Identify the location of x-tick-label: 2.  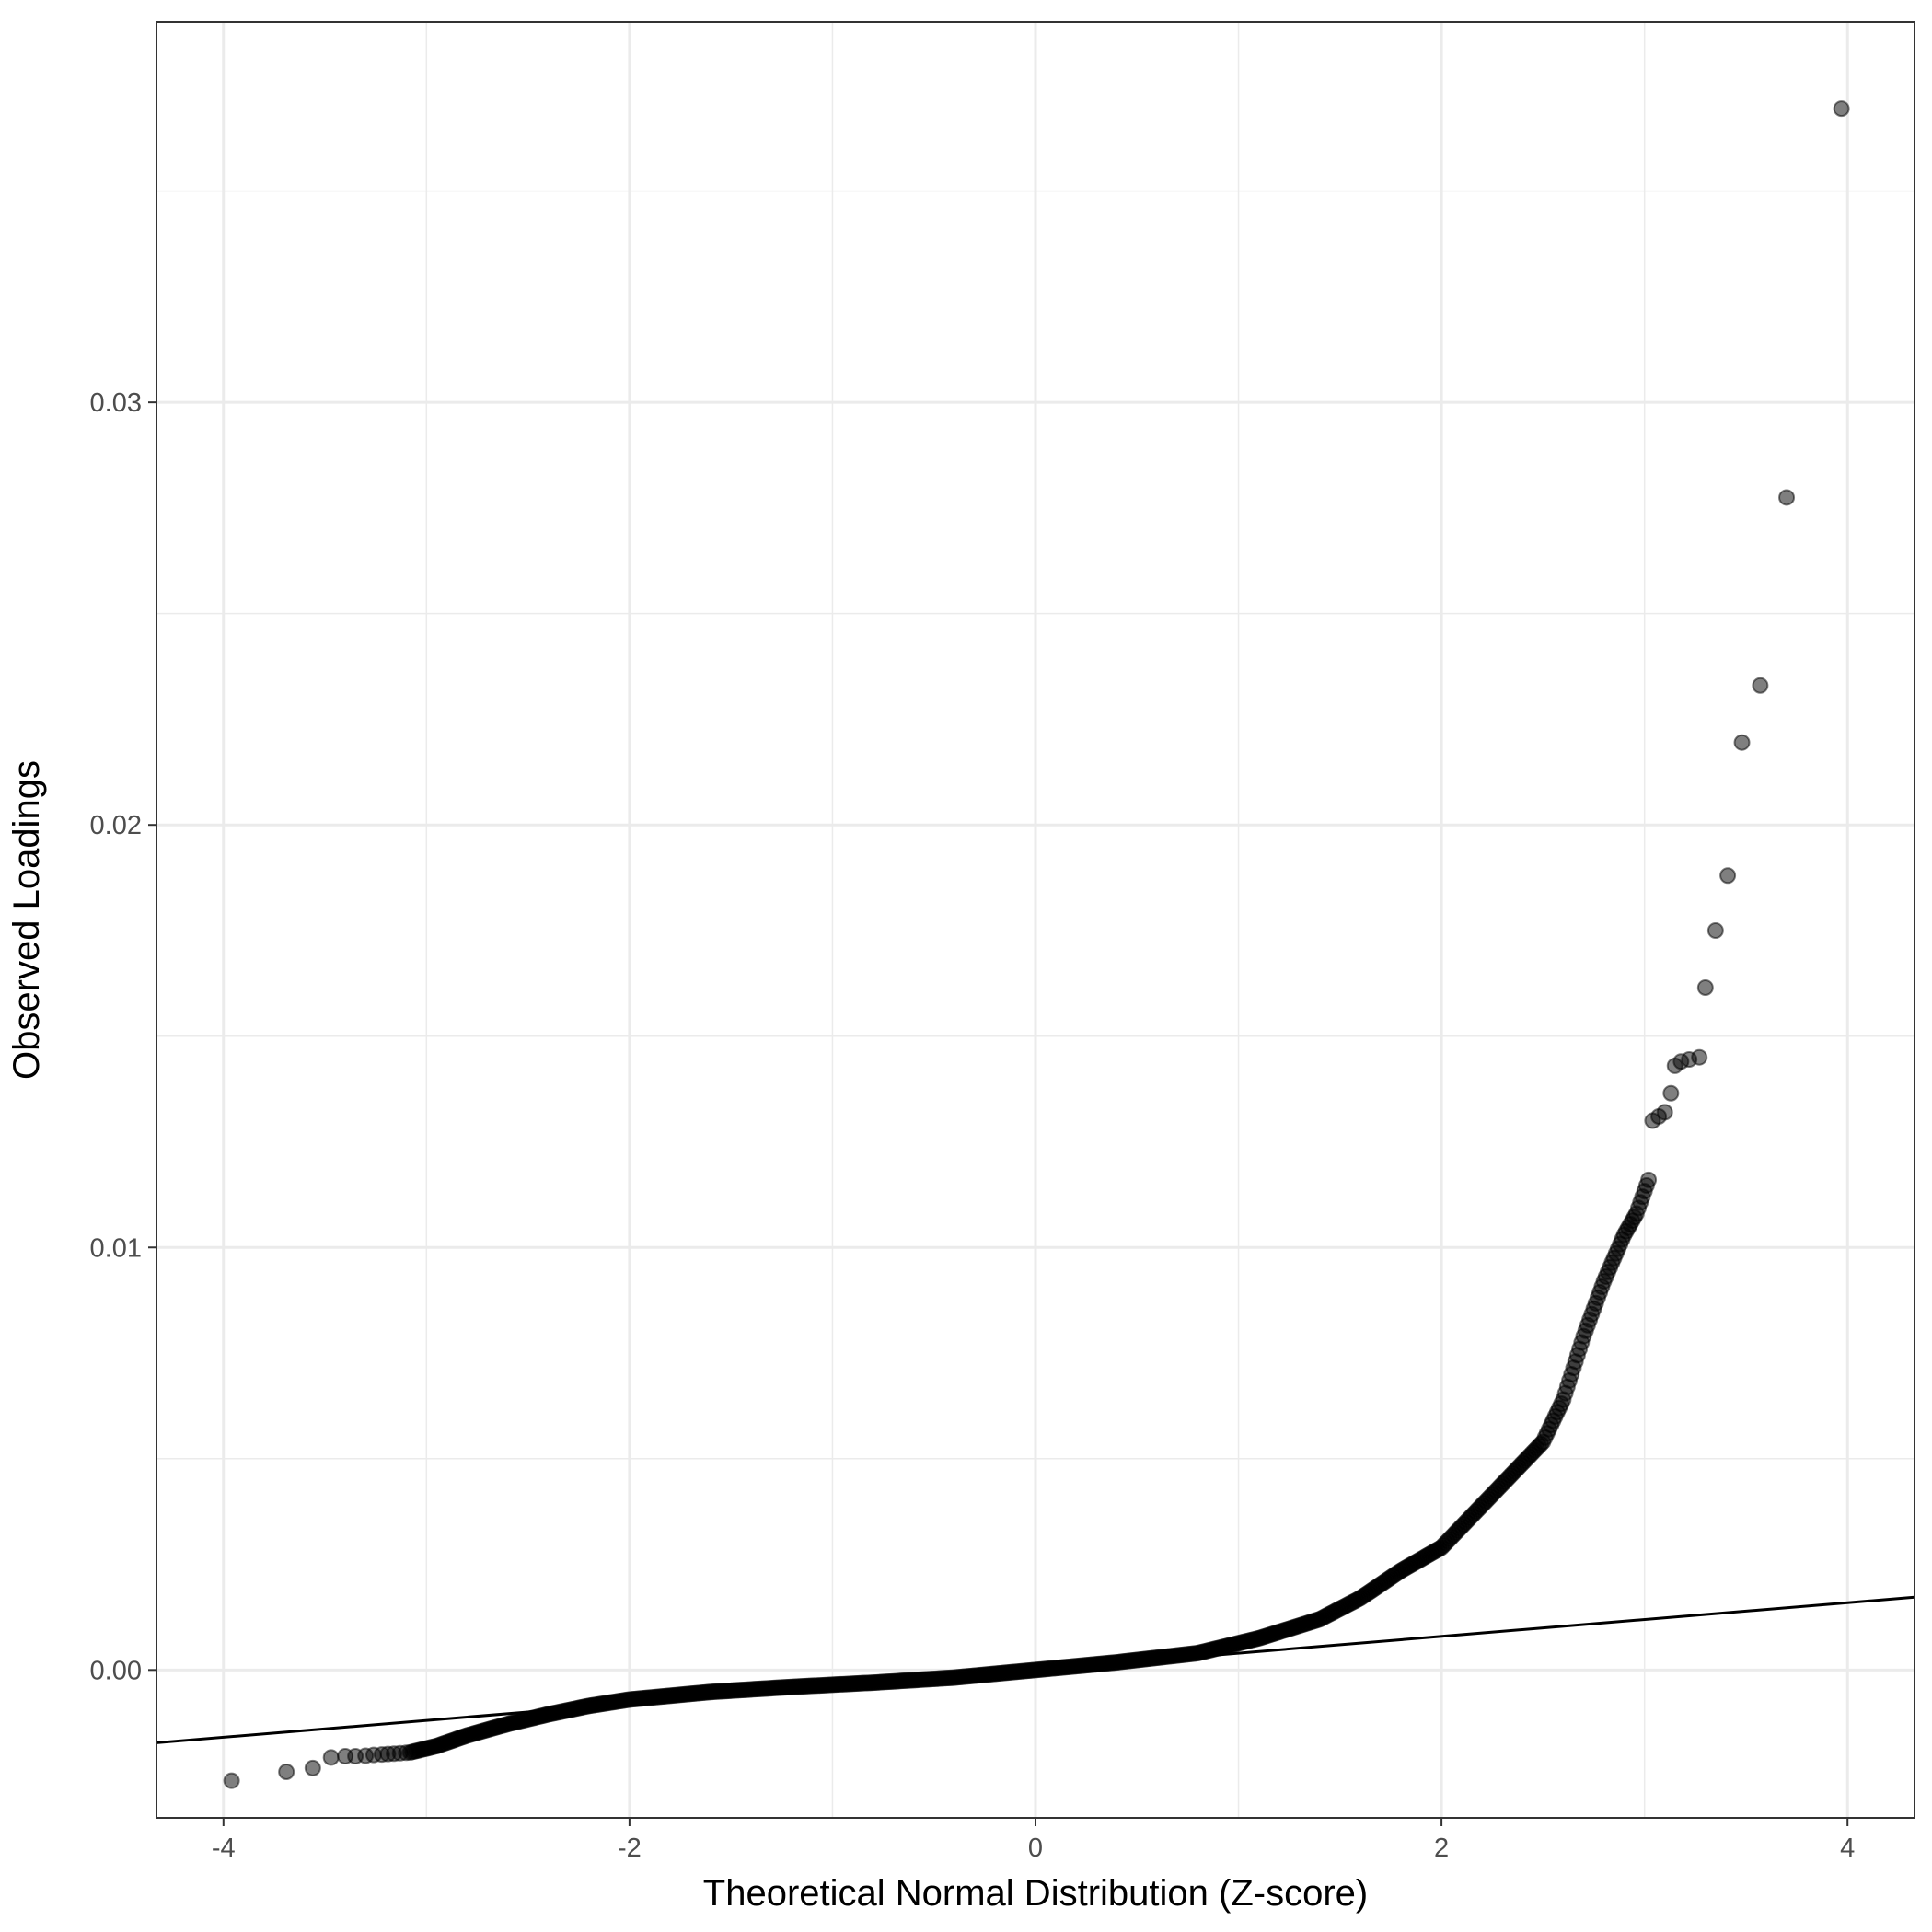
(1442, 1849).